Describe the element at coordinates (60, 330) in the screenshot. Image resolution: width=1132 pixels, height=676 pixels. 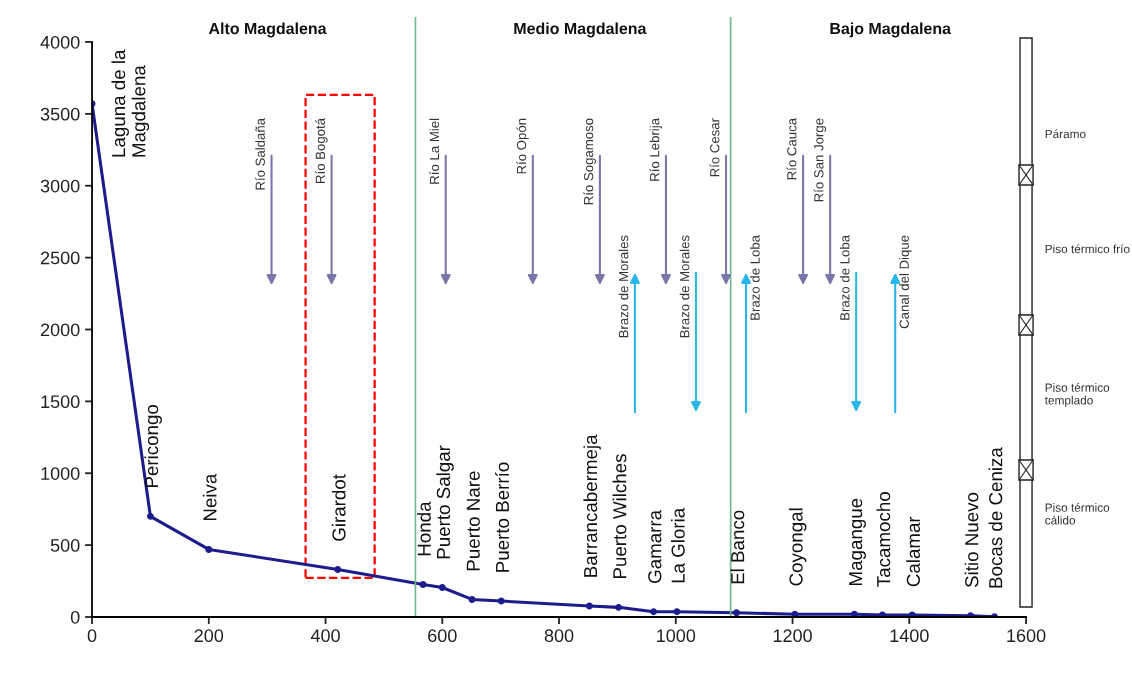
I see `y-tick-label: 2000` at that location.